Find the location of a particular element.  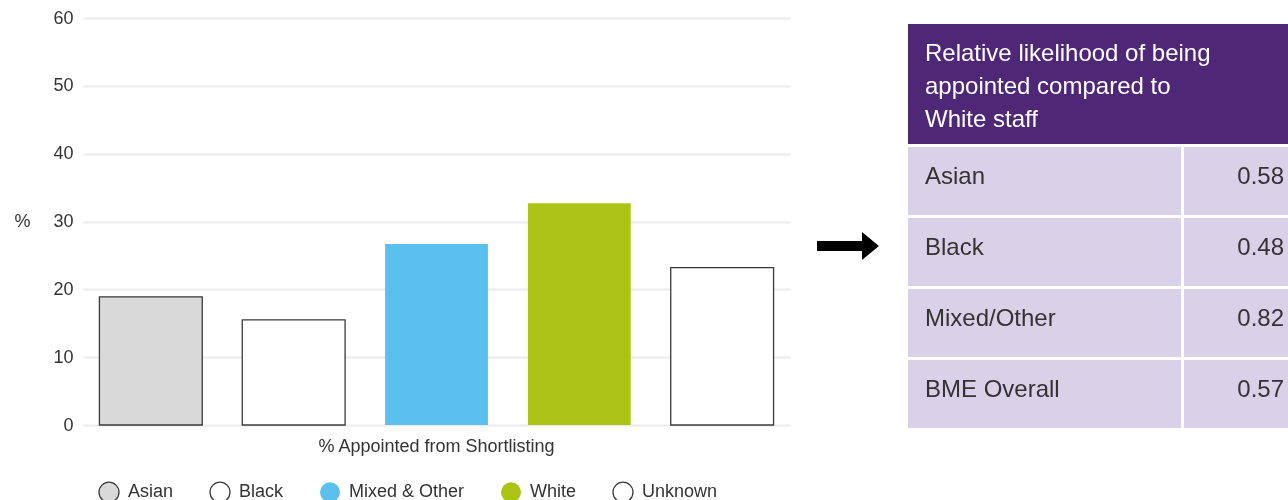

y-tick-label: 50 is located at coordinates (63, 85).